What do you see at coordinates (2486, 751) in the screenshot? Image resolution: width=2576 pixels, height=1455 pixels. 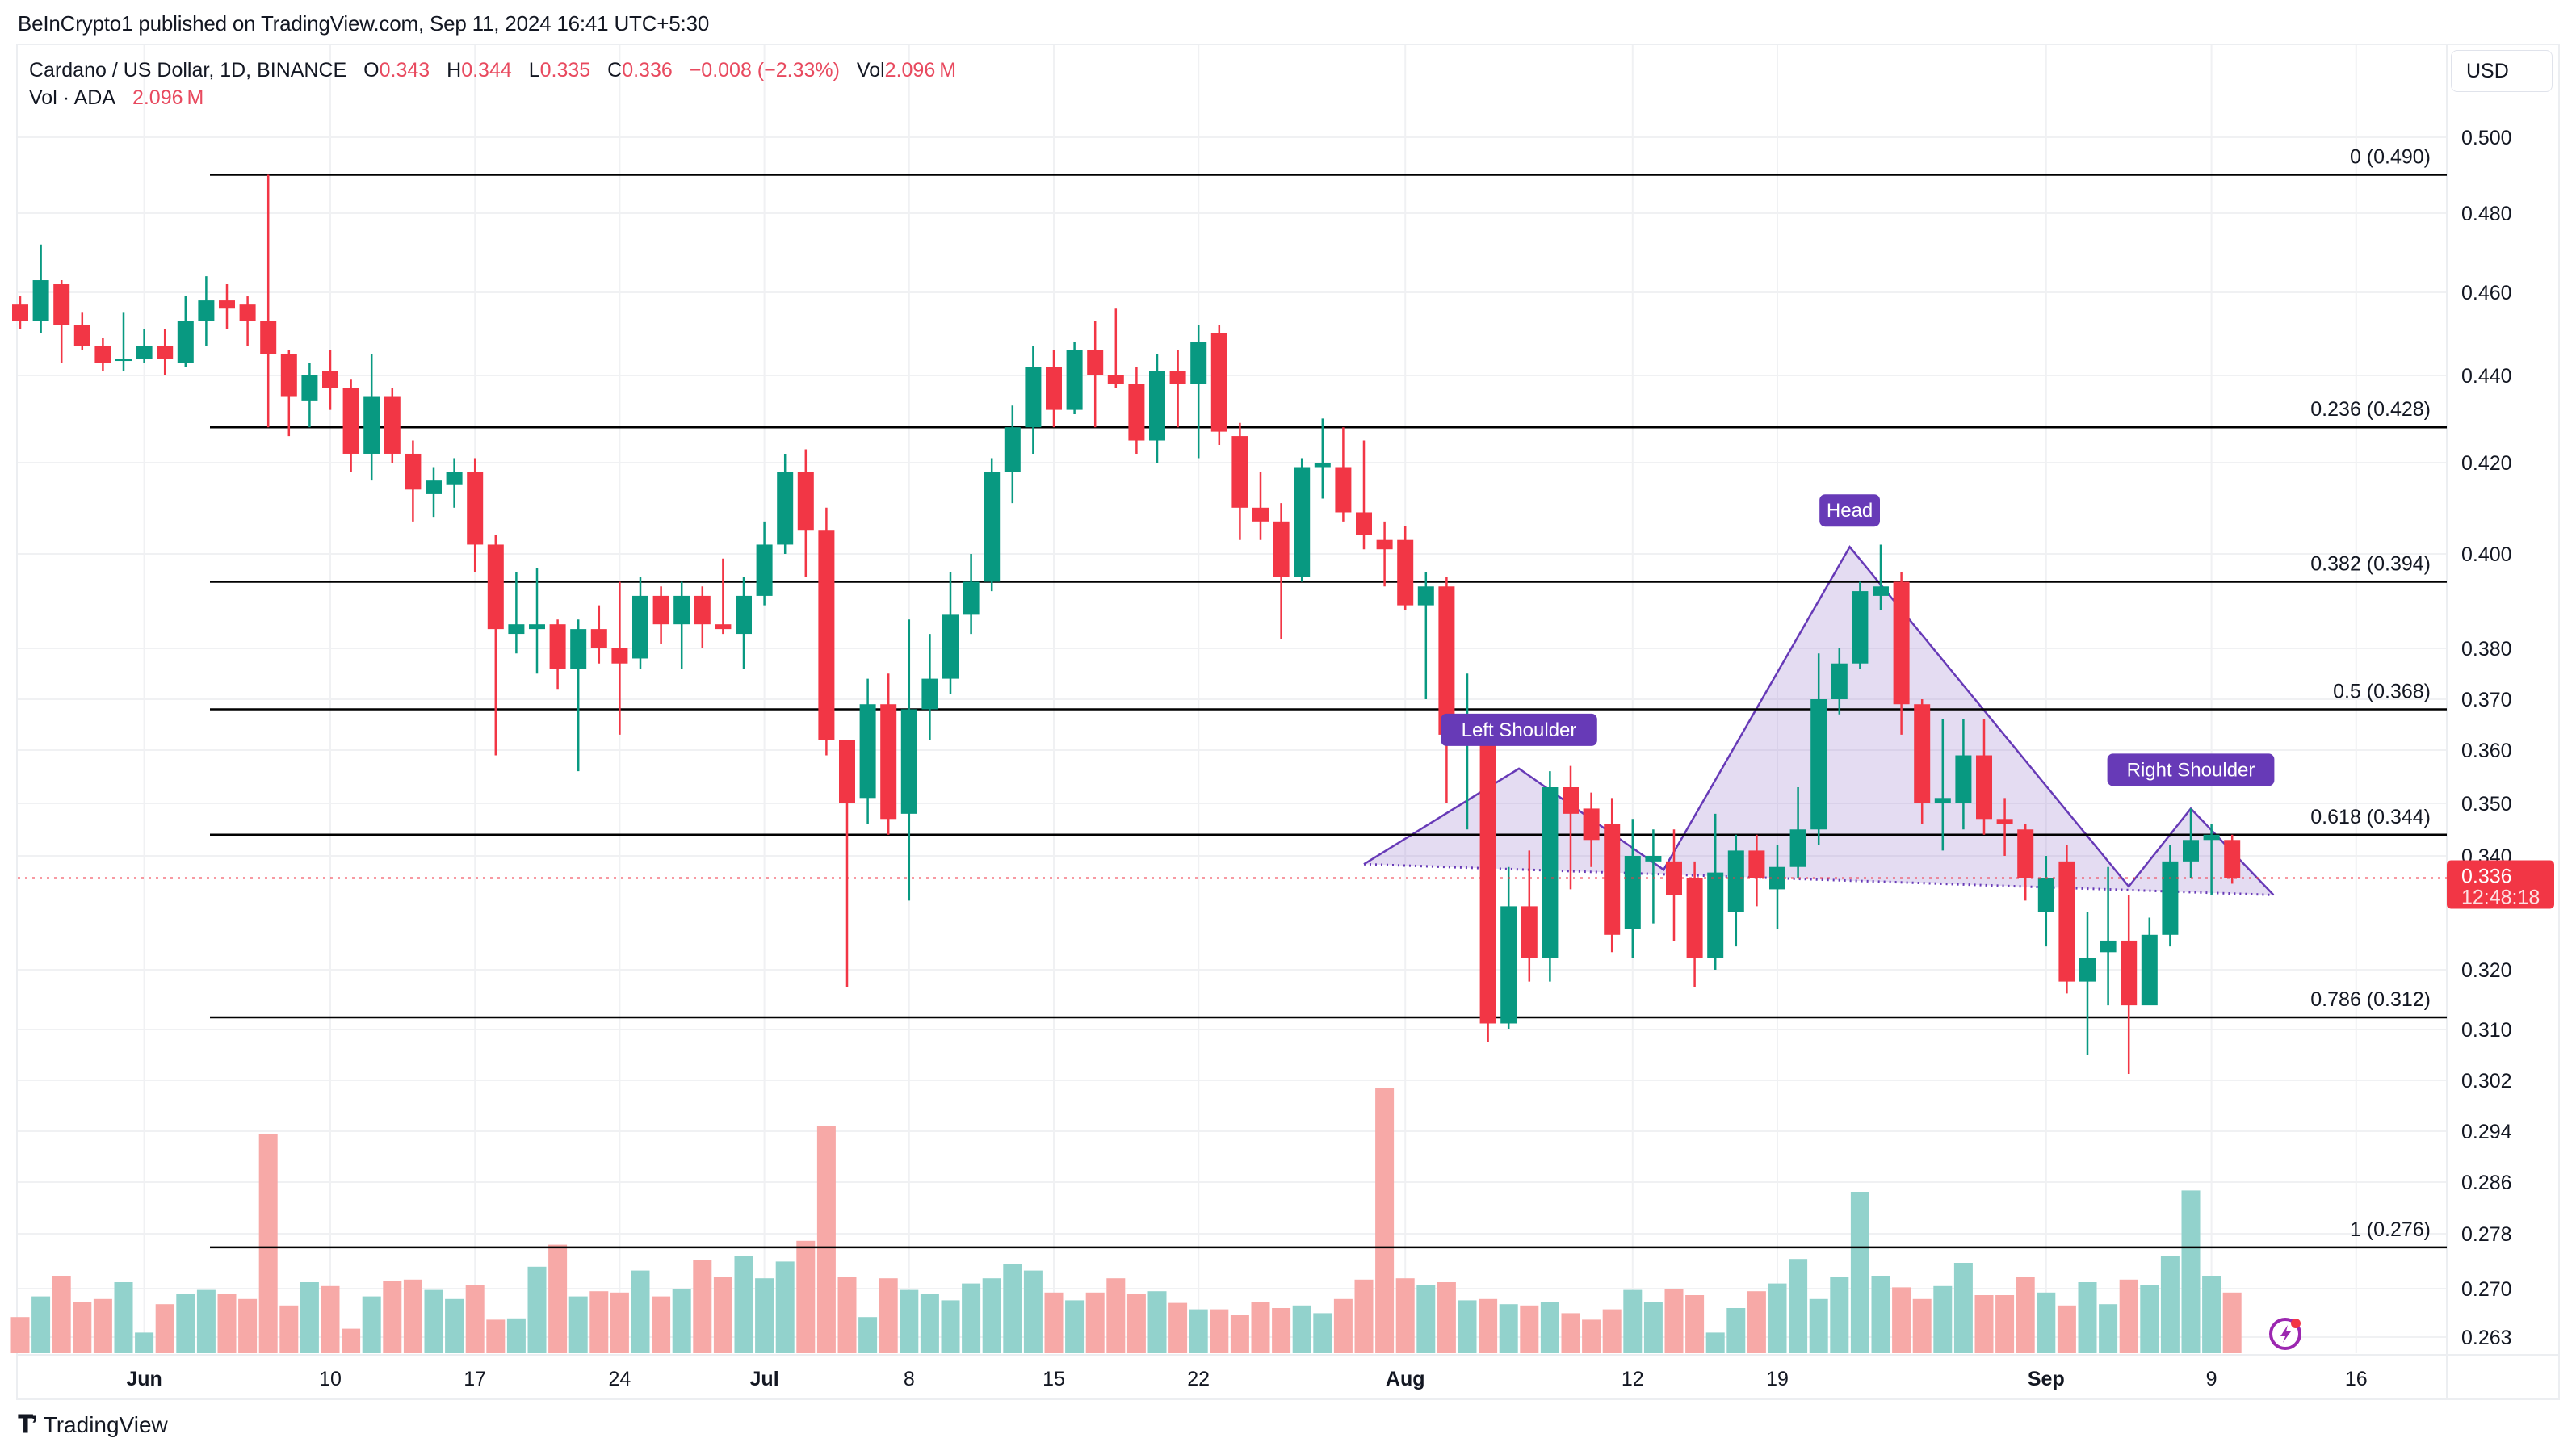 I see `svg-text: 0.360` at bounding box center [2486, 751].